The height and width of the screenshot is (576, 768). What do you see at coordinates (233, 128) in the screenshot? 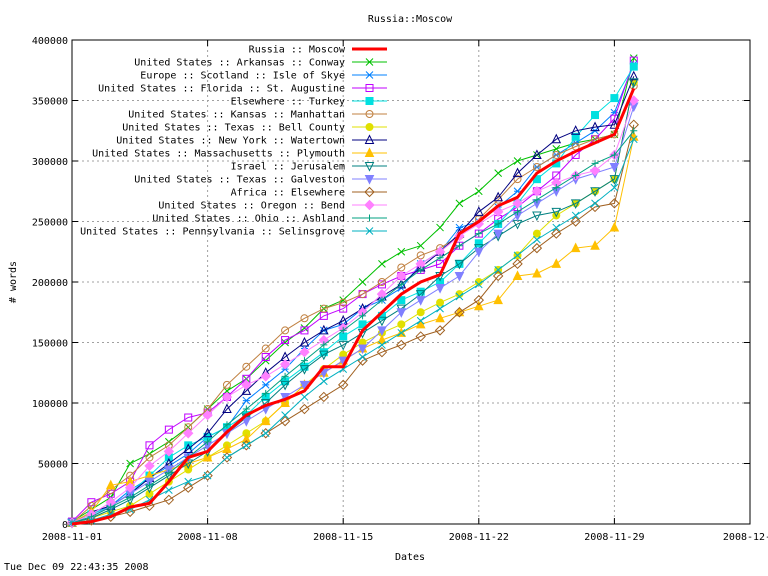
I see `legend-label: United States :: Texas :: Bell County` at bounding box center [233, 128].